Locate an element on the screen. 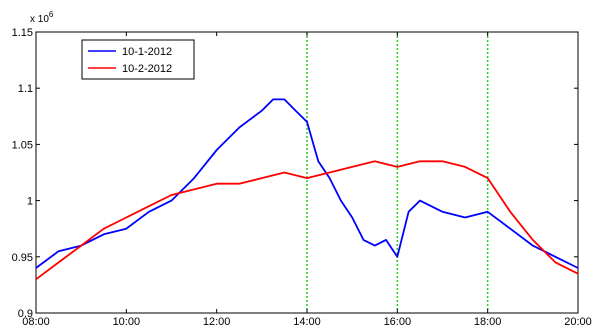 The width and height of the screenshot is (592, 329). x-tick-label: 10:00 is located at coordinates (127, 322).